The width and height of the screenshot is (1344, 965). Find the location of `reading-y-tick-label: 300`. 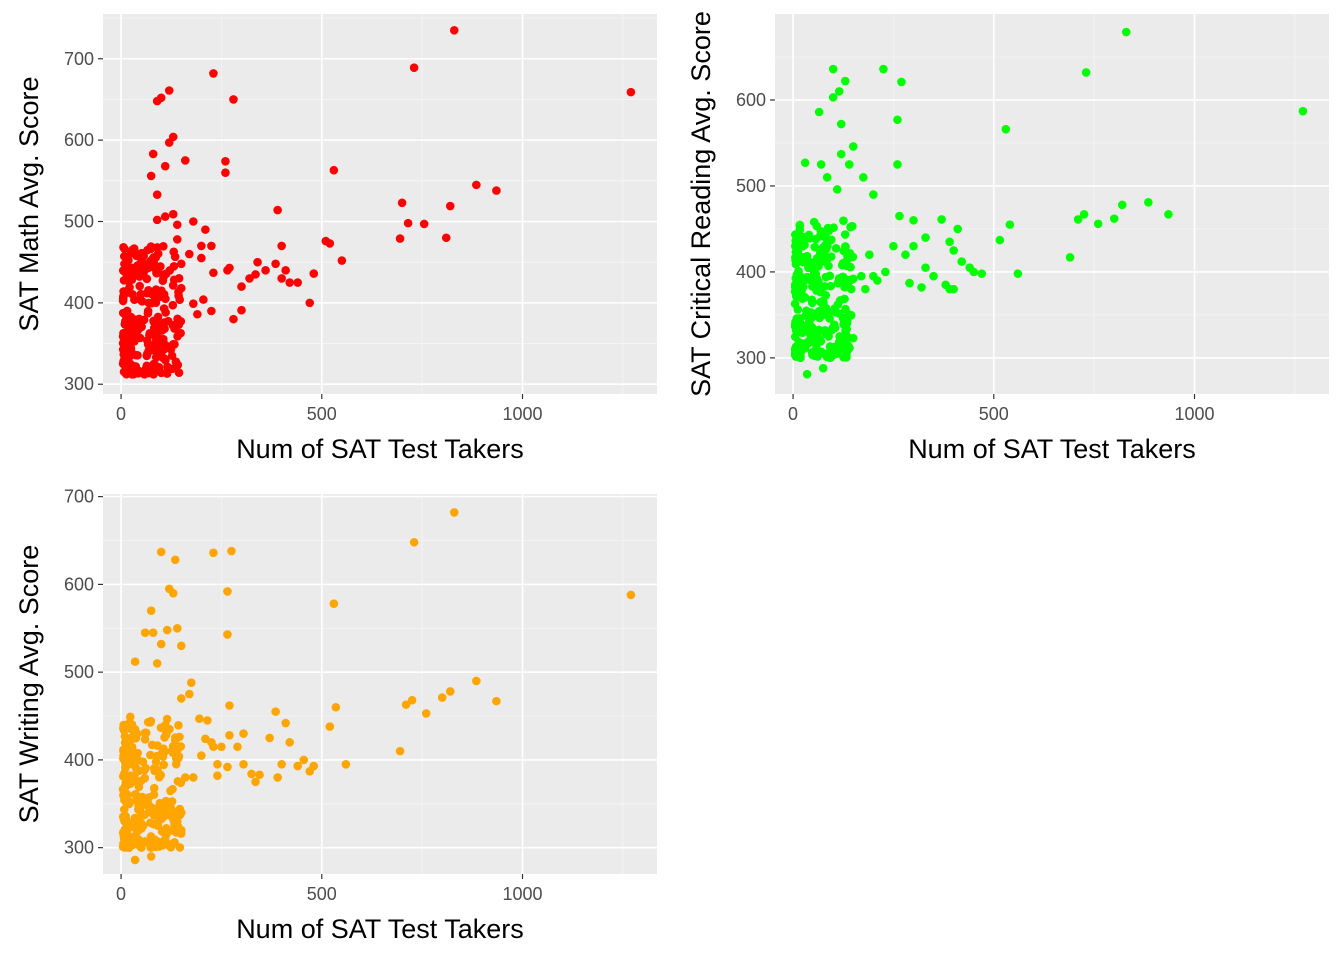

reading-y-tick-label: 300 is located at coordinates (751, 358).